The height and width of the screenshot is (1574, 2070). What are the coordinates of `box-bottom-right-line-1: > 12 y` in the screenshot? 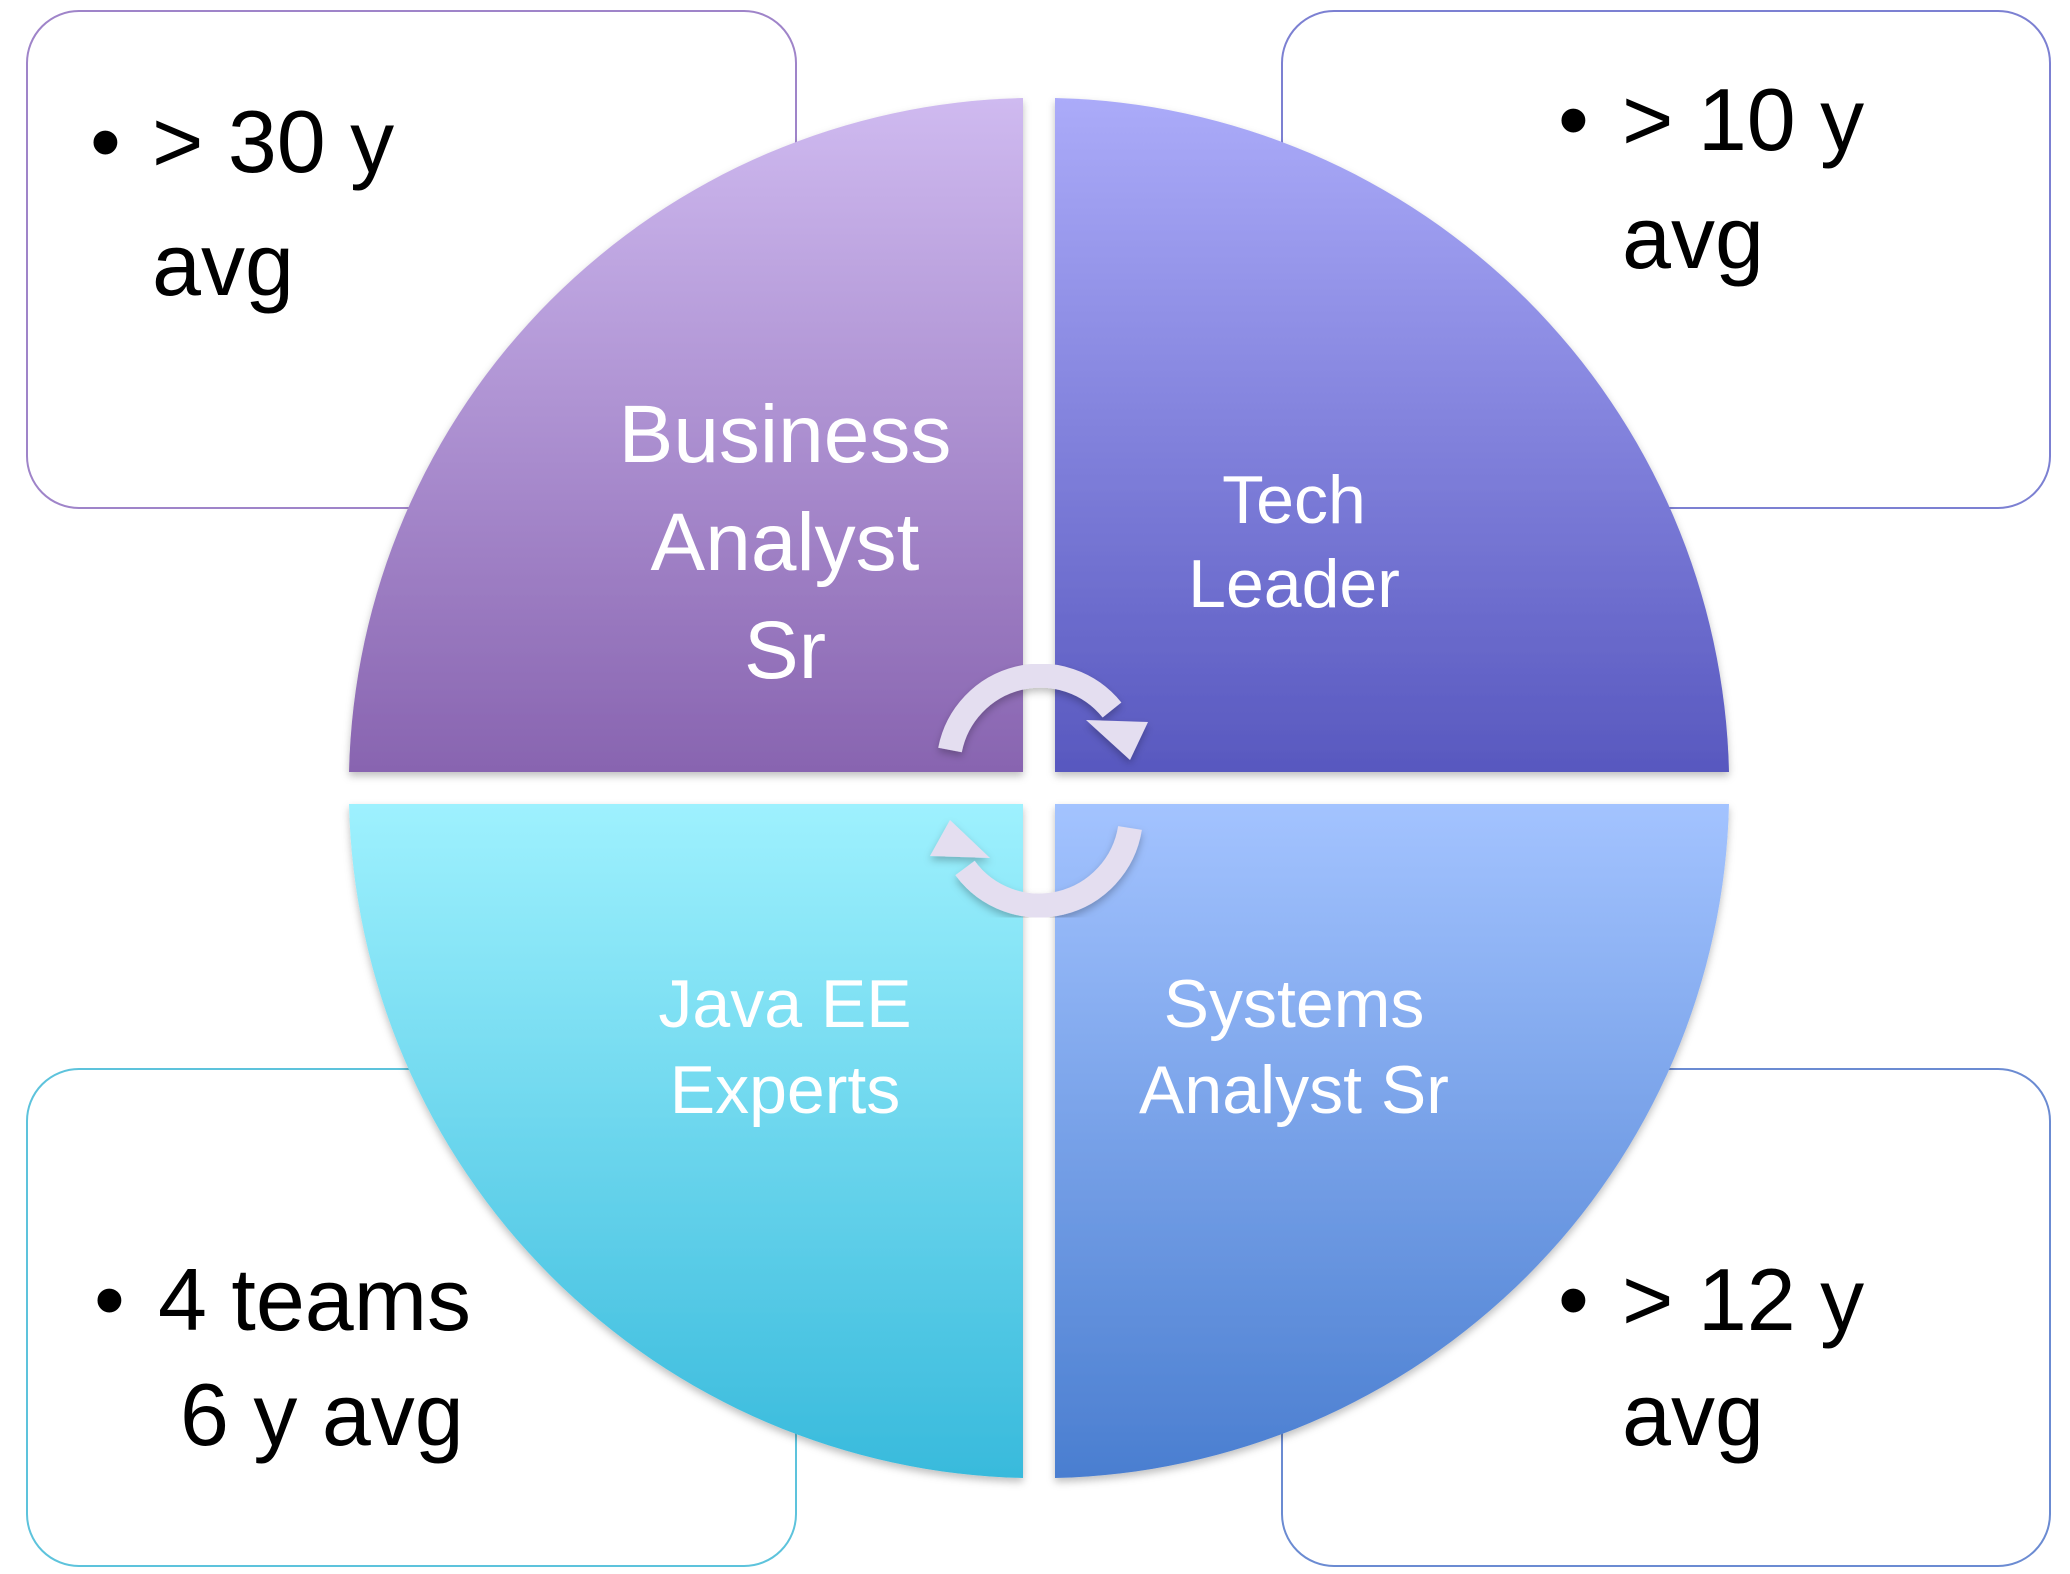 It's located at (1743, 1299).